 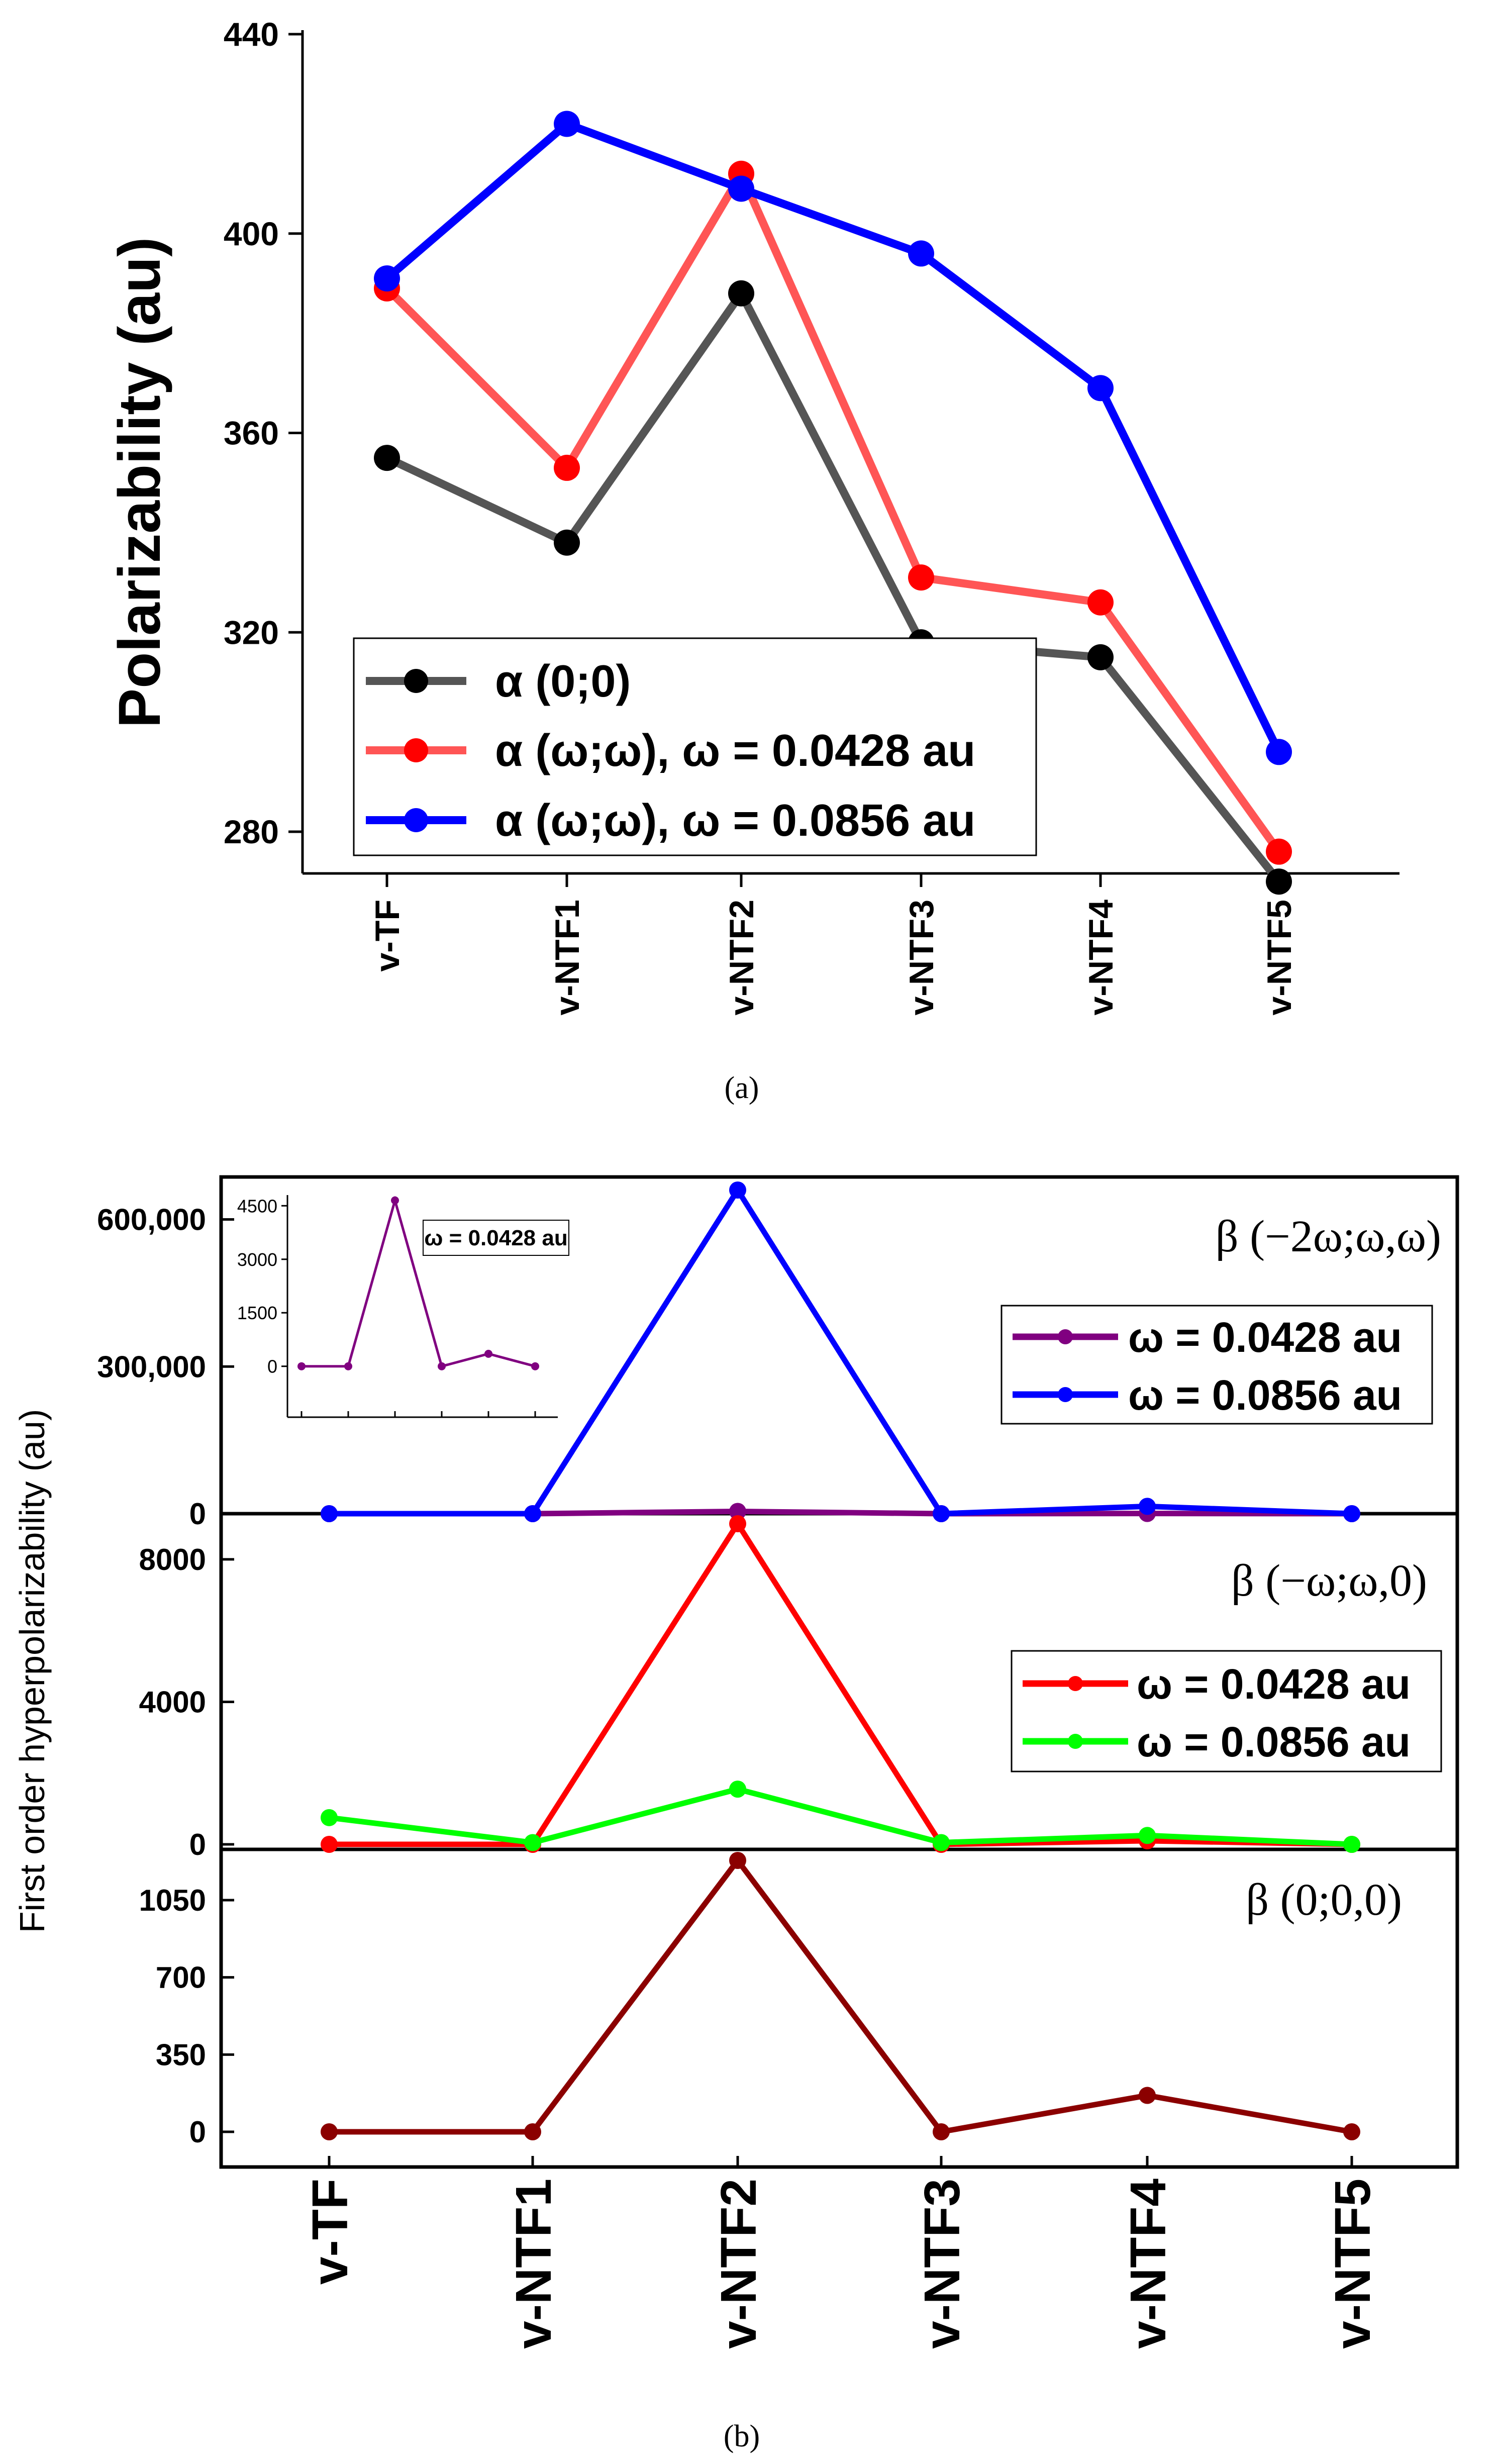 I want to click on a-legend-label-alpha00: α (0;0), so click(x=563, y=682).